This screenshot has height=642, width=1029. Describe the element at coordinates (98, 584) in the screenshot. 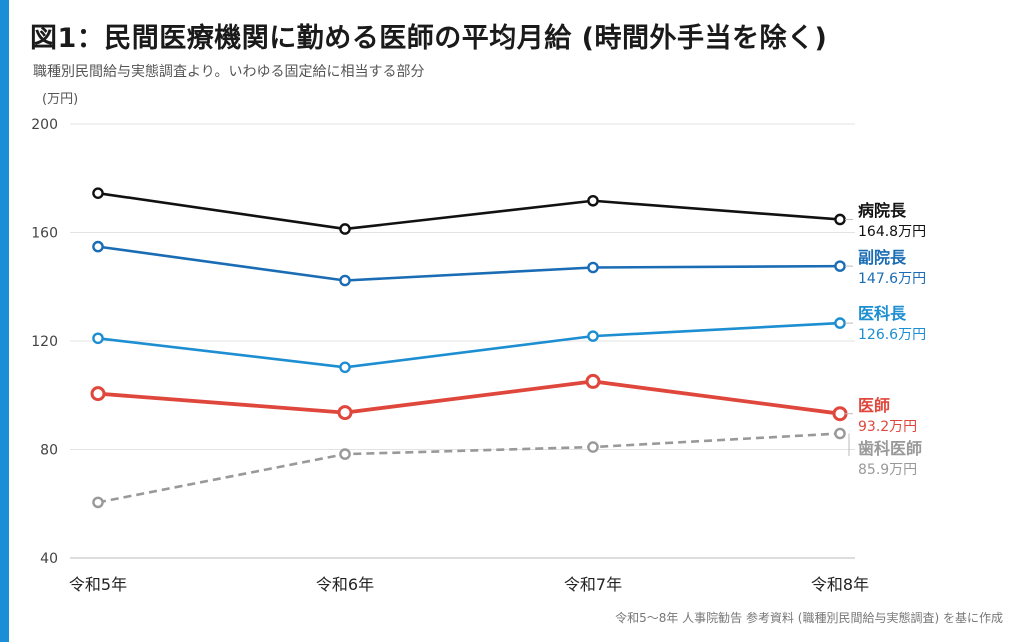

I see `x-tick-label: 令和5年` at that location.